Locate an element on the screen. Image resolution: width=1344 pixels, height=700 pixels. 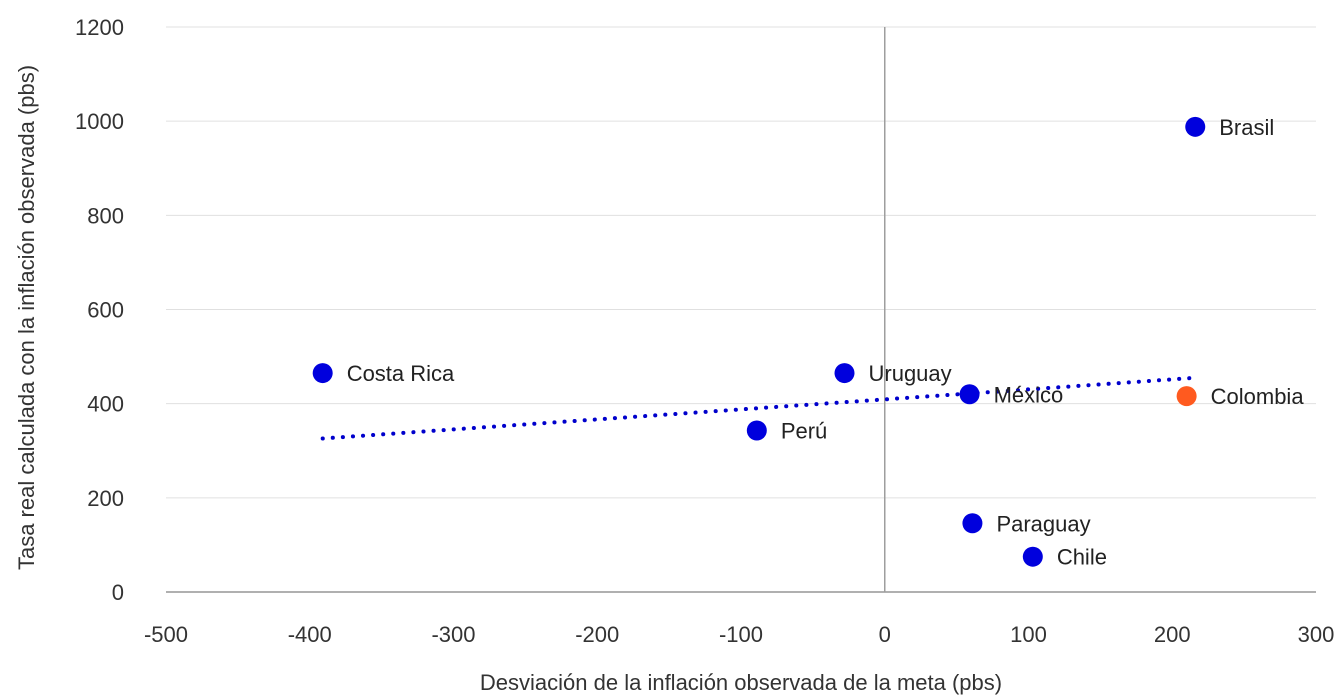
trendline-group is located at coordinates (759, 408).